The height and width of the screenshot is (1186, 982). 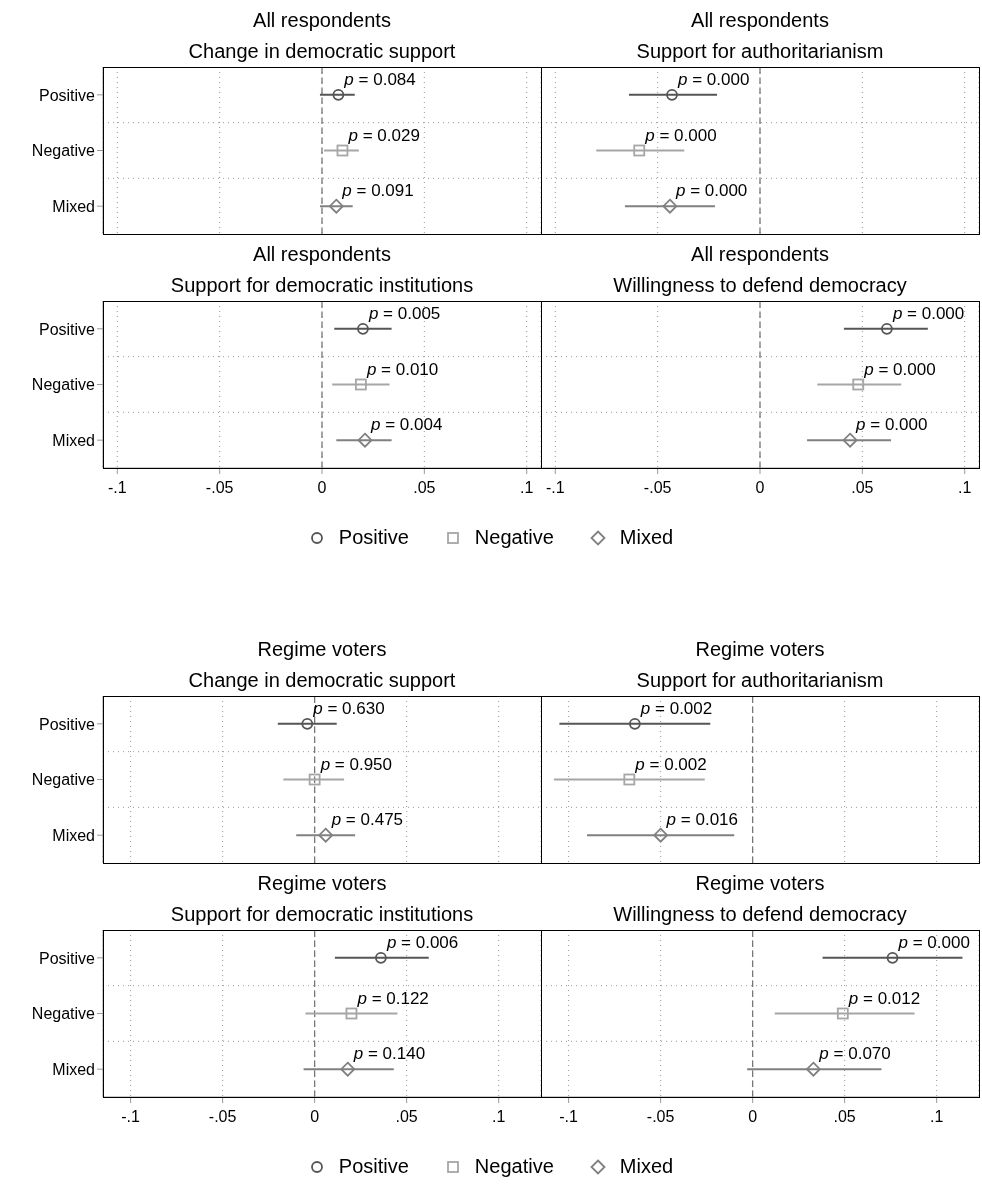 I want to click on annotation: p = 0.630, so click(x=348, y=708).